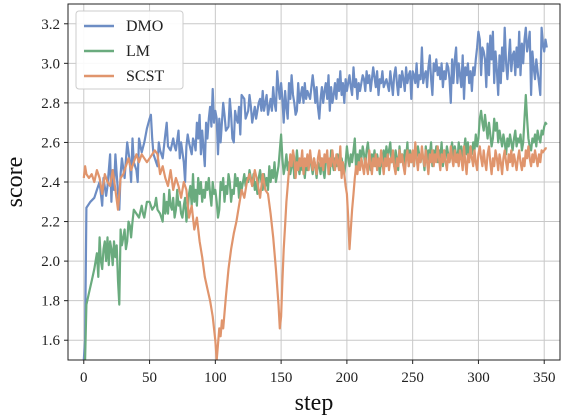 This screenshot has height=418, width=566. What do you see at coordinates (215, 378) in the screenshot?
I see `x-tick-label: 100` at bounding box center [215, 378].